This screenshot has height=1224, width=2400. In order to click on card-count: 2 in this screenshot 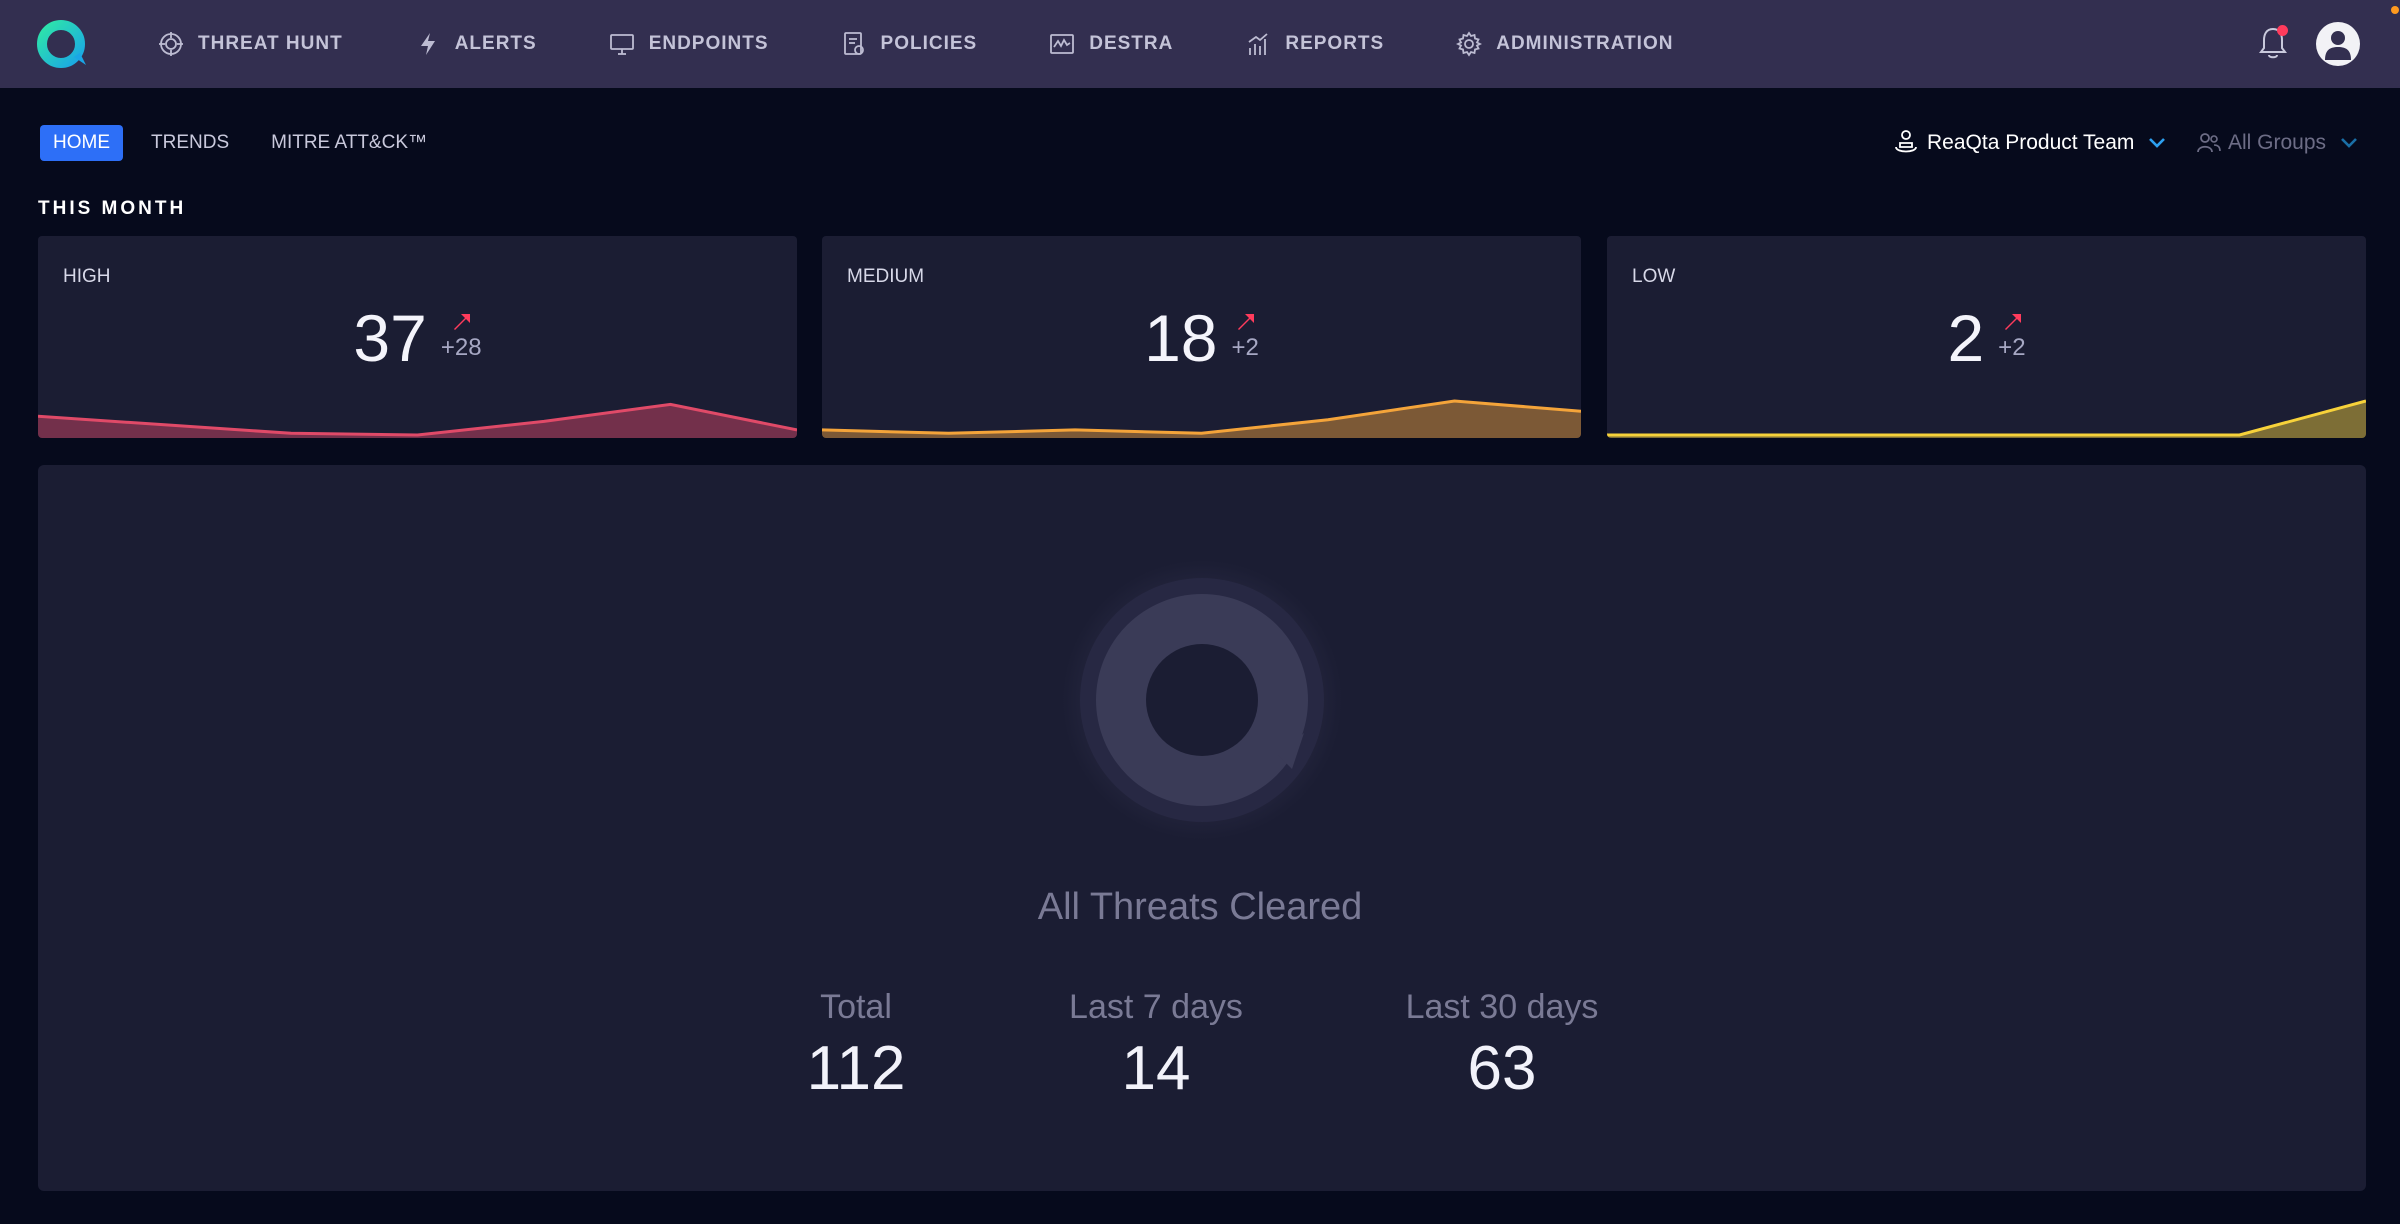, I will do `click(1966, 338)`.